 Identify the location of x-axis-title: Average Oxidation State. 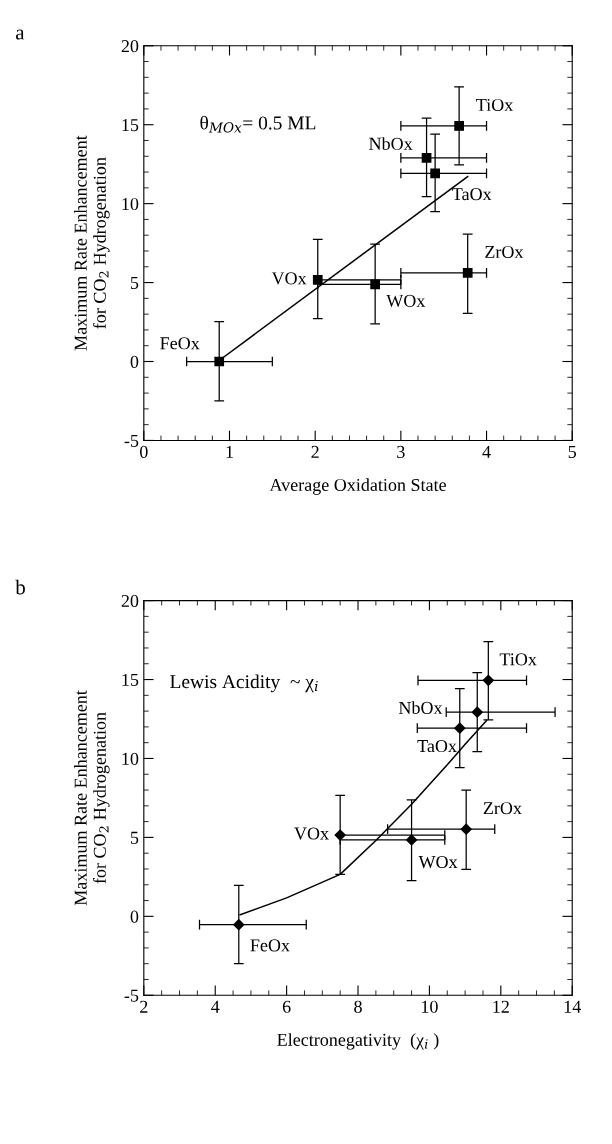
(357, 486).